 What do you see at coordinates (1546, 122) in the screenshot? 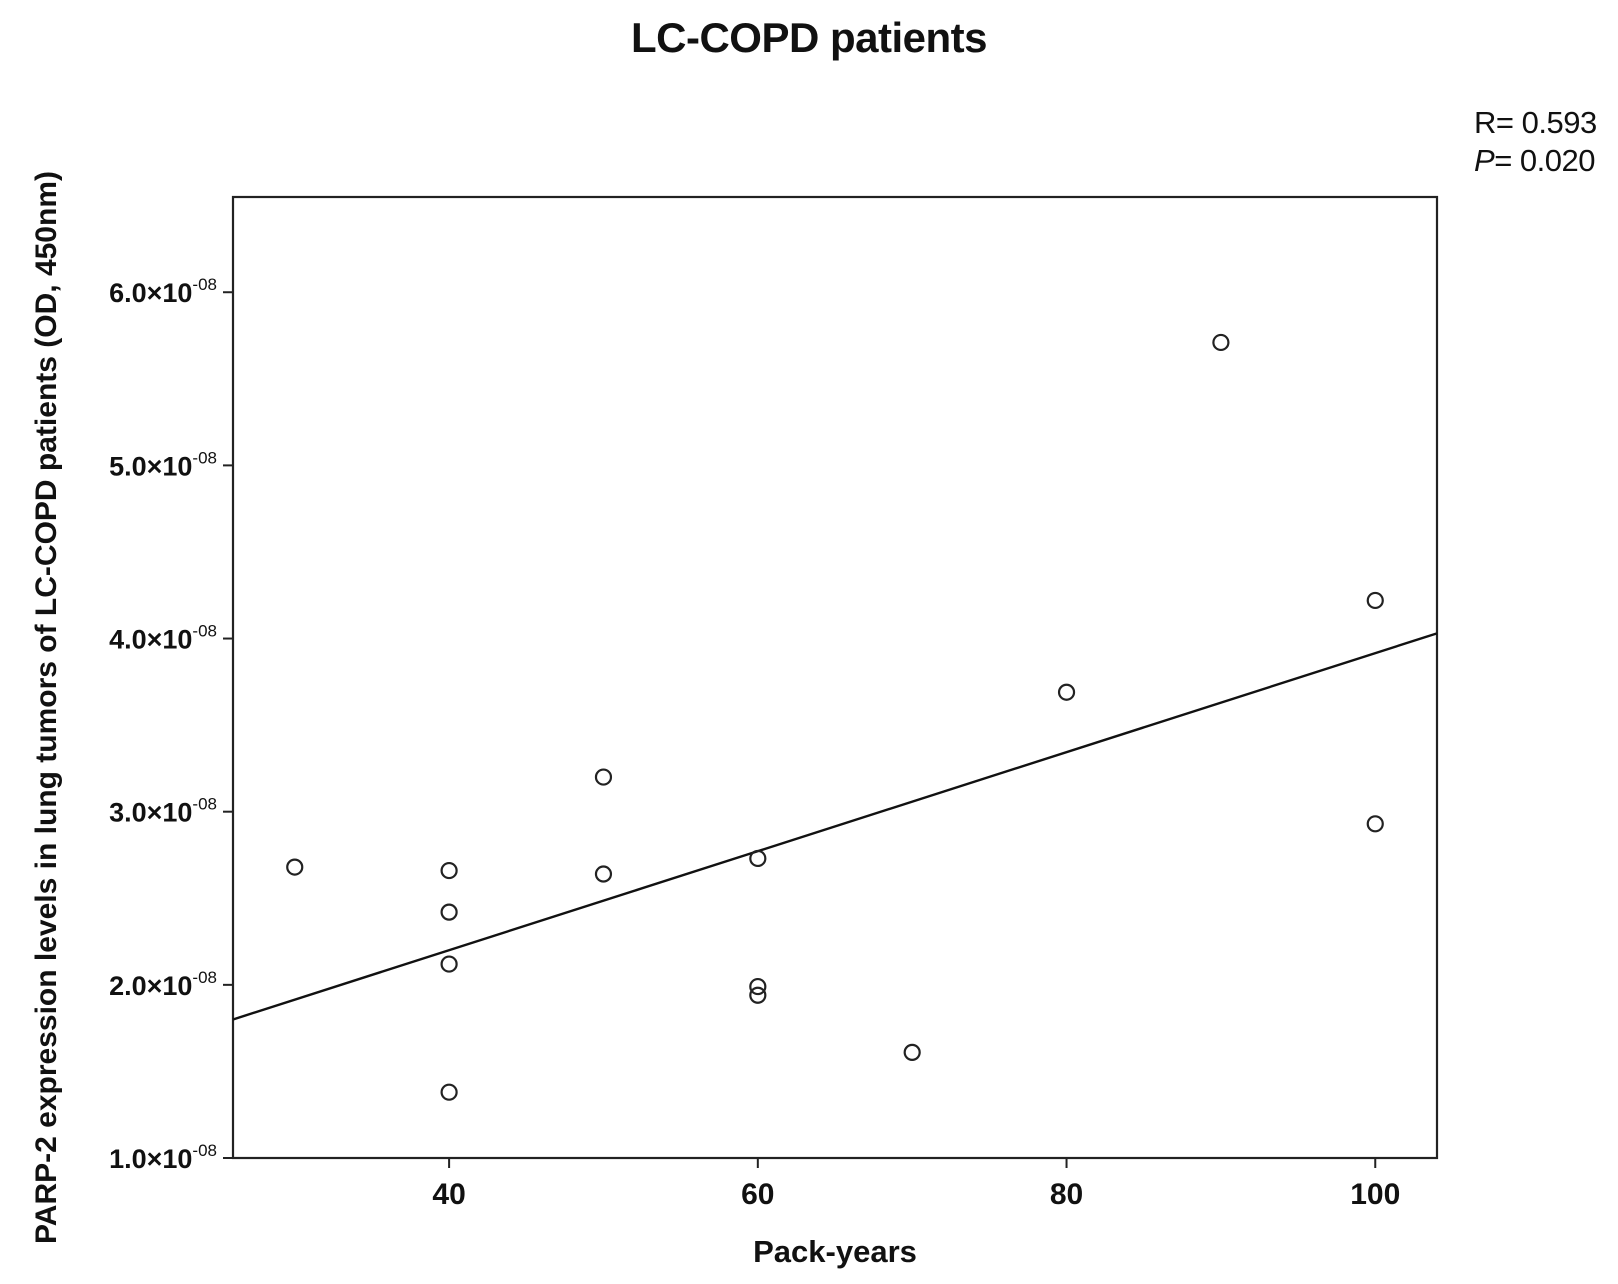
I see `r-value: = 0.593` at bounding box center [1546, 122].